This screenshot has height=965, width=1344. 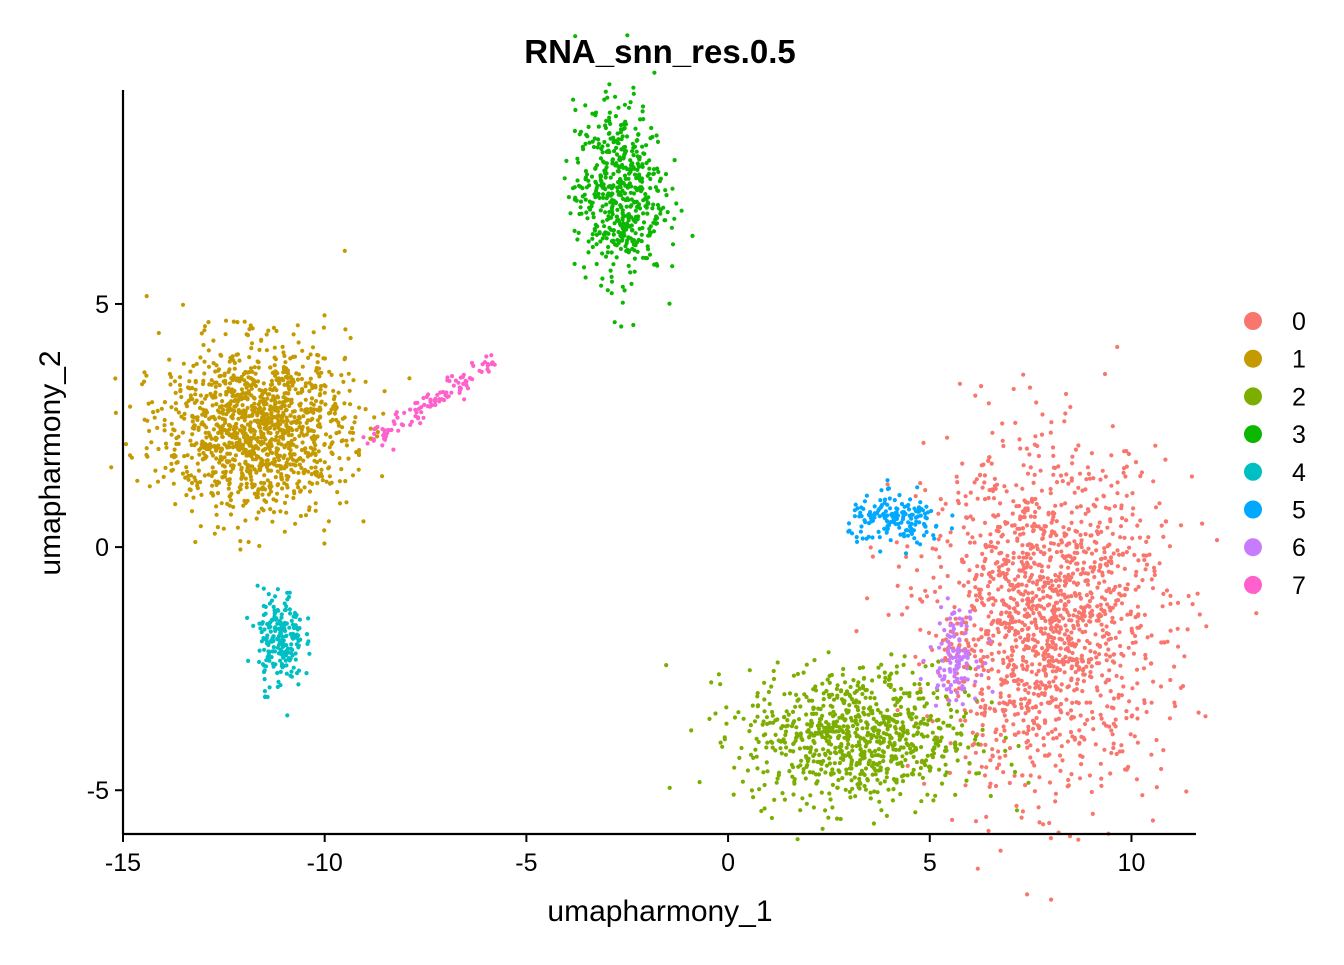 What do you see at coordinates (325, 863) in the screenshot?
I see `x-tick-label: -10` at bounding box center [325, 863].